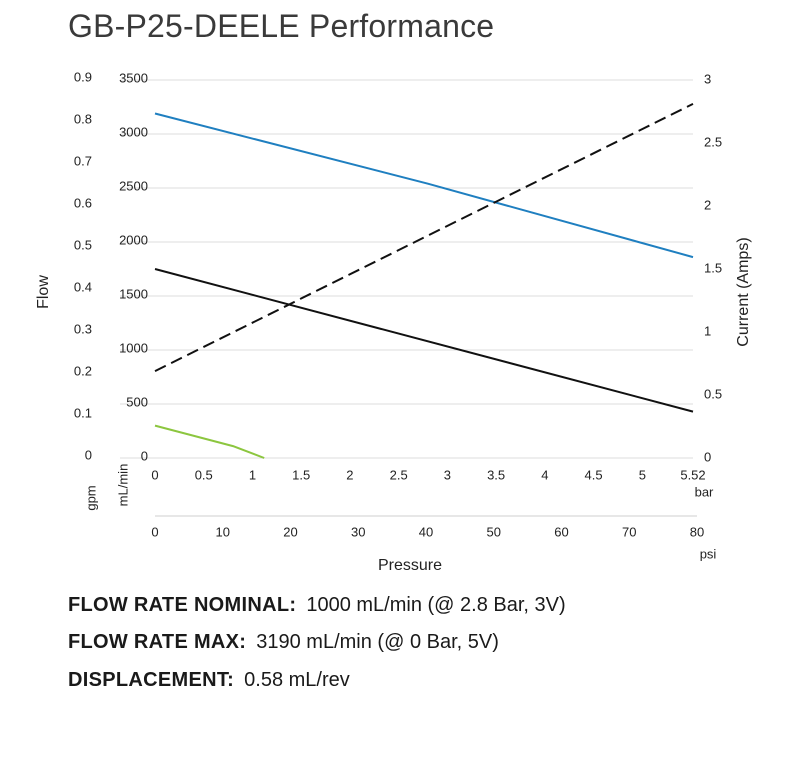 Image resolution: width=800 pixels, height=759 pixels. What do you see at coordinates (297, 680) in the screenshot?
I see `spec-value: 0.58 mL/rev` at bounding box center [297, 680].